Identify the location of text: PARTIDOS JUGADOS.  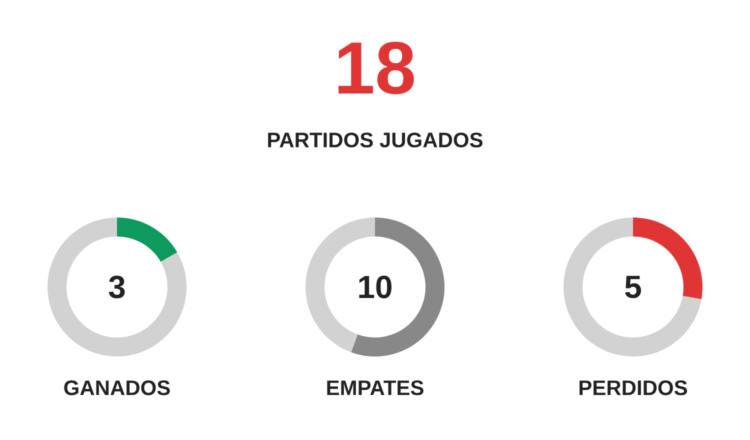
(375, 140).